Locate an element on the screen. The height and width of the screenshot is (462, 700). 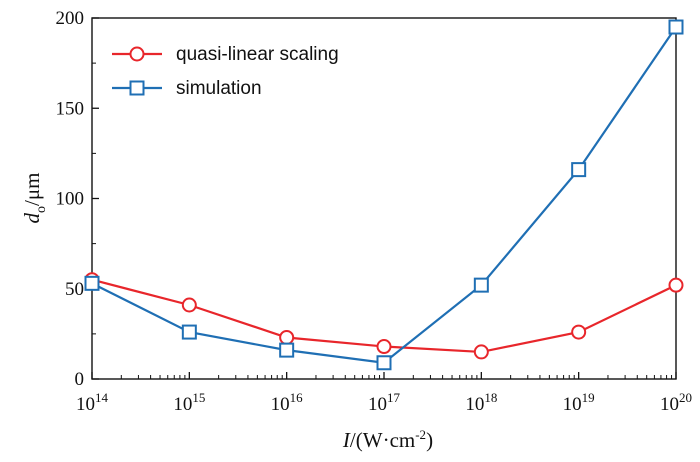
y-axis-title: do/μm is located at coordinates (34, 198).